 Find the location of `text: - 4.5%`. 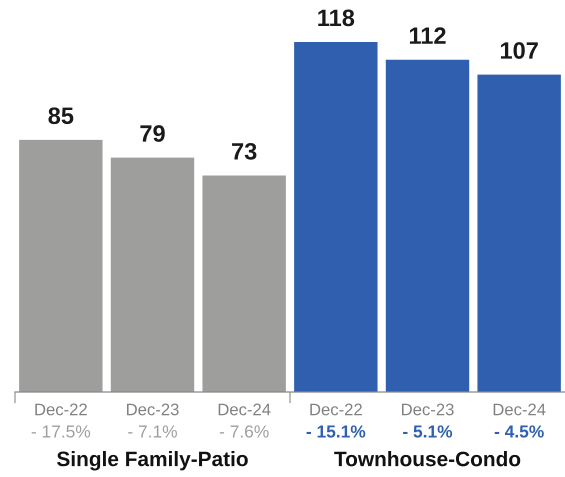

text: - 4.5% is located at coordinates (519, 431).